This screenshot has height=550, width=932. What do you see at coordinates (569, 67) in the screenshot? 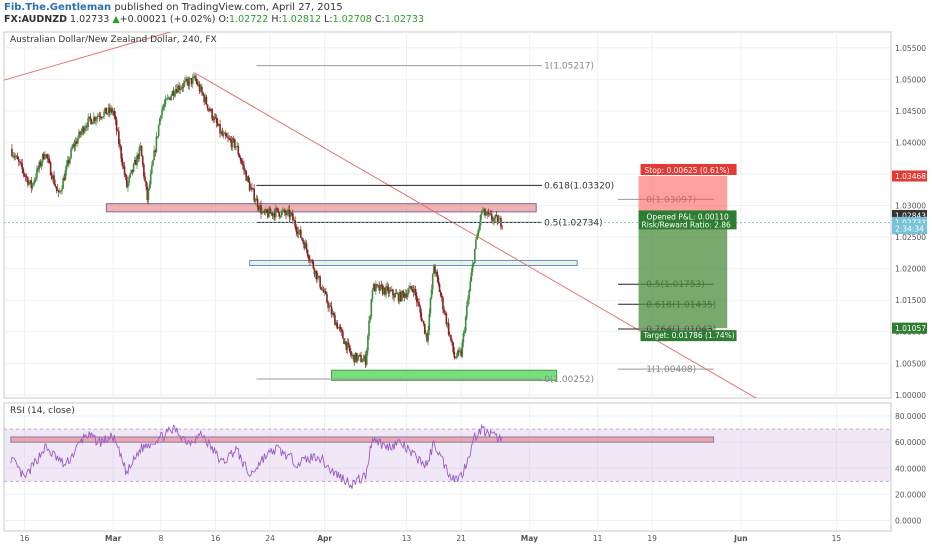
I see `fib-level-label: 1(1.05217)` at bounding box center [569, 67].